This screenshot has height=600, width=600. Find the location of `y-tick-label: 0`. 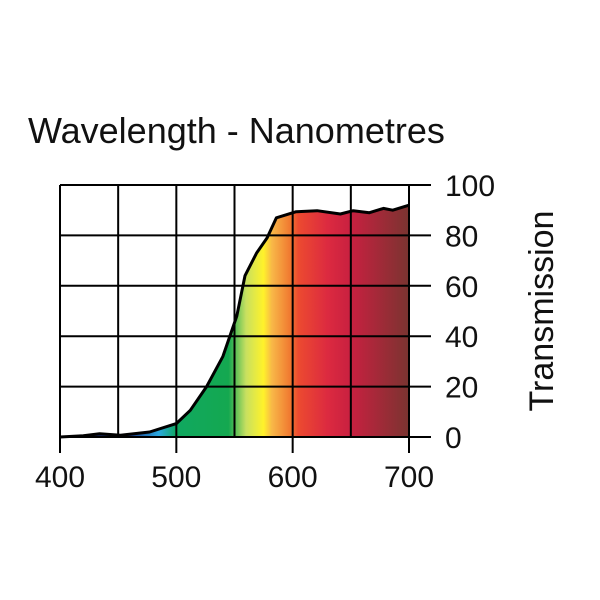

y-tick-label: 0 is located at coordinates (453, 438).